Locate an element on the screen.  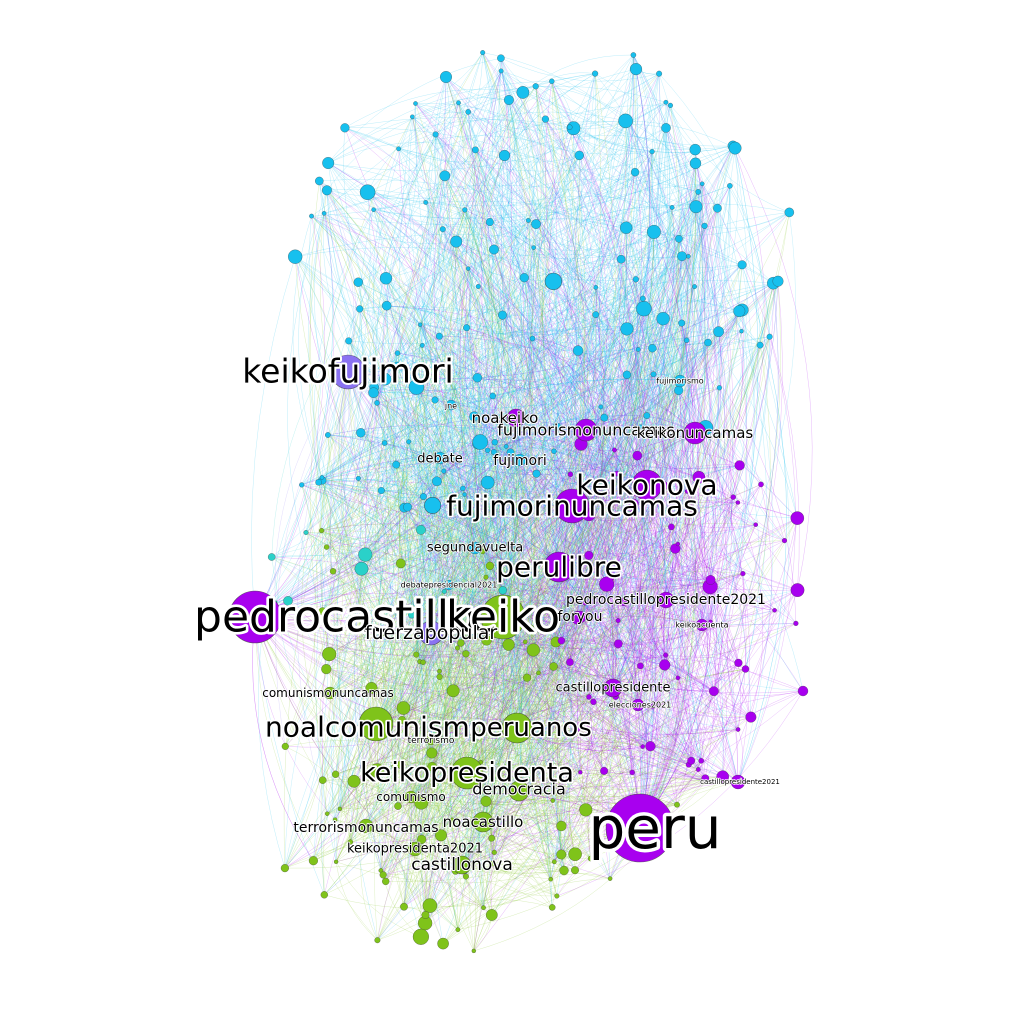
label-fujimori: fujimori is located at coordinates (519, 461).